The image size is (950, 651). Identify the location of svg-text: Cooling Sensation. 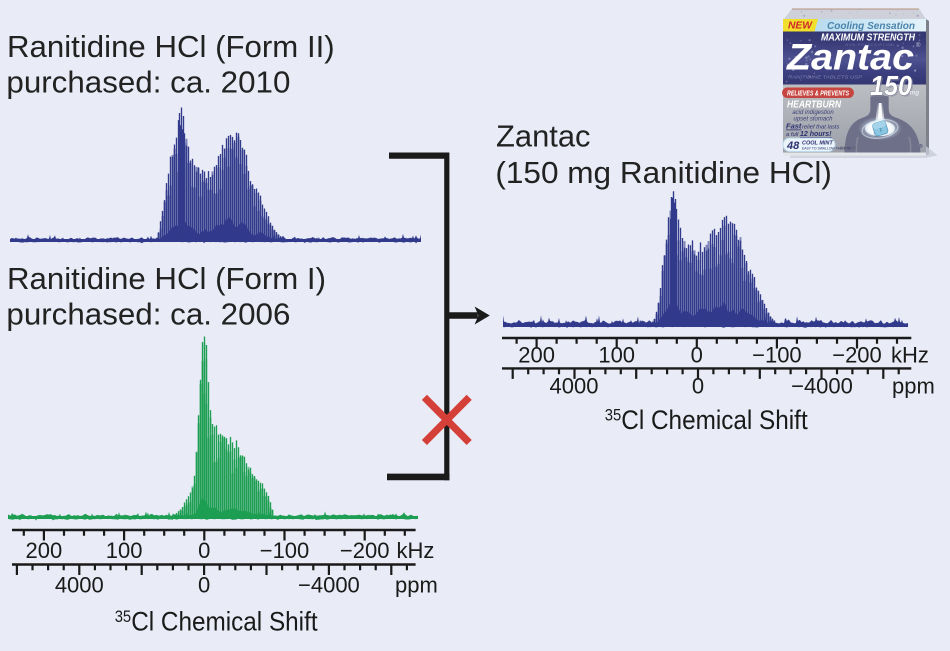
(871, 26).